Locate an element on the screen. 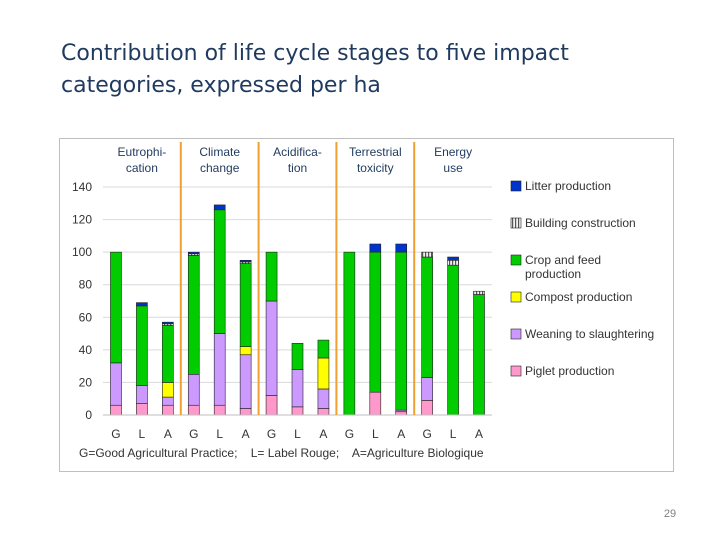 The width and height of the screenshot is (720, 540). group-label-0: Eutrophi-cation is located at coordinates (142, 160).